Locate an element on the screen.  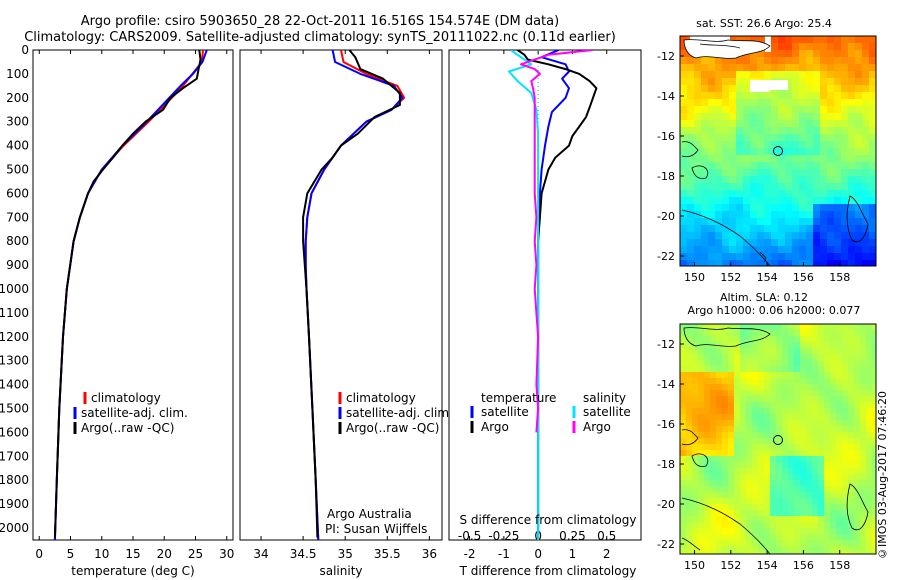
temperature-xlabel: temperature (deg C) is located at coordinates (132, 571).